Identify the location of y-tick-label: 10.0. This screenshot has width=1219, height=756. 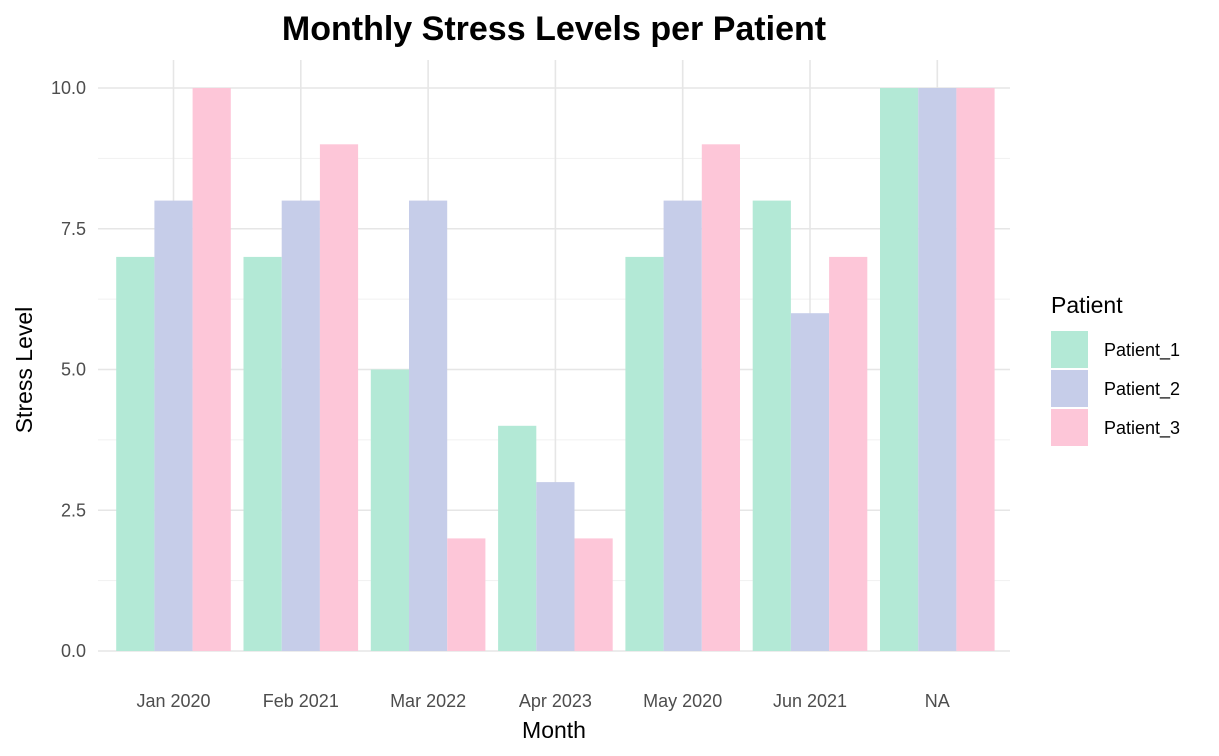
(68, 88).